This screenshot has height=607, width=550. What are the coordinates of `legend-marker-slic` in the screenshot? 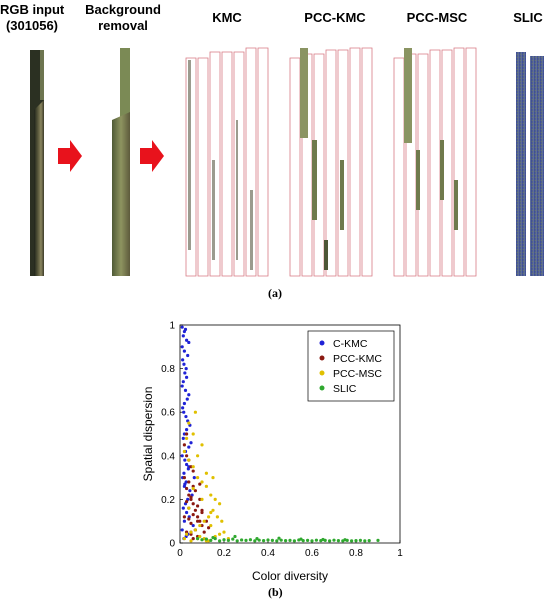 It's located at (322, 388).